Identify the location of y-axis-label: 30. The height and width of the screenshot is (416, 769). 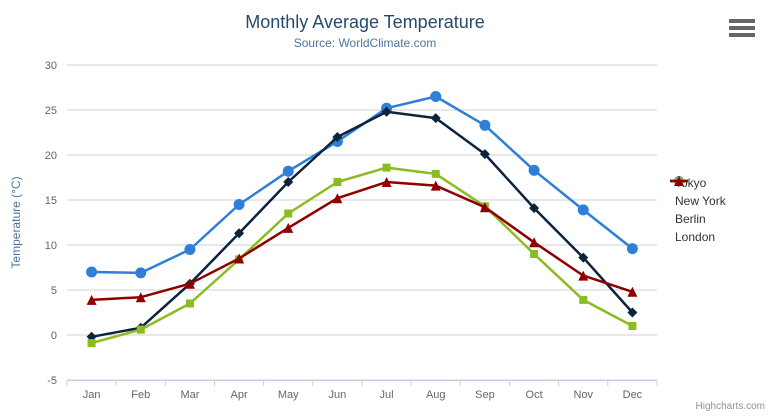
(51, 66).